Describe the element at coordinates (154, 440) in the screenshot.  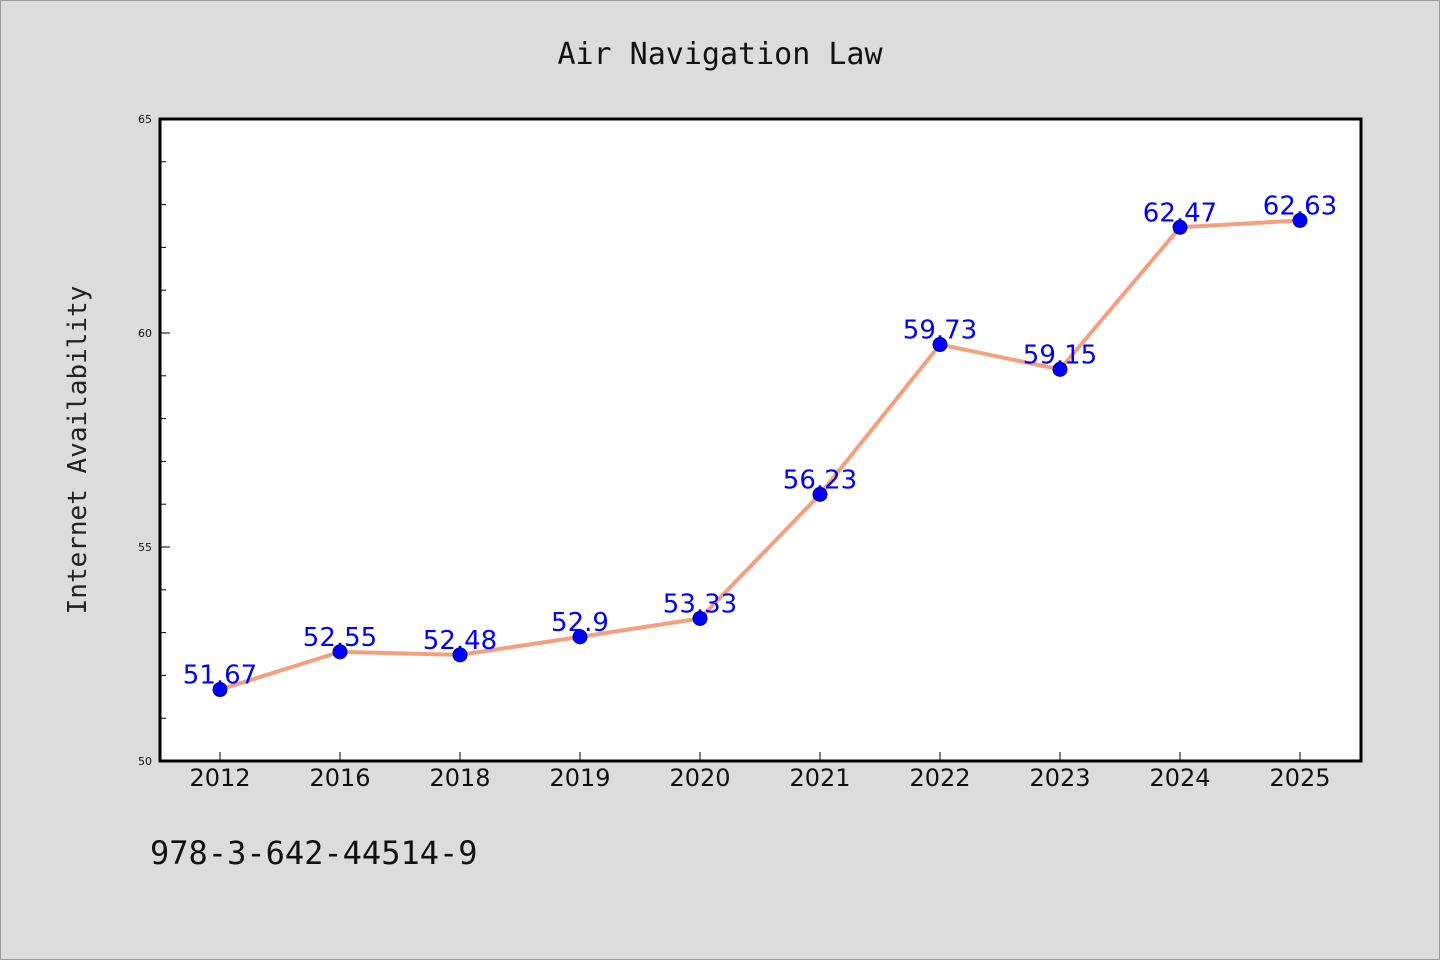
I see `y-axis-ticks: 50 55 60 65` at that location.